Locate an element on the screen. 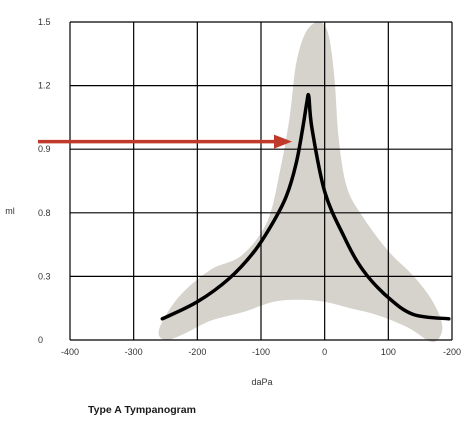 This screenshot has width=474, height=431. y-tick-label: 0.9 is located at coordinates (44, 149).